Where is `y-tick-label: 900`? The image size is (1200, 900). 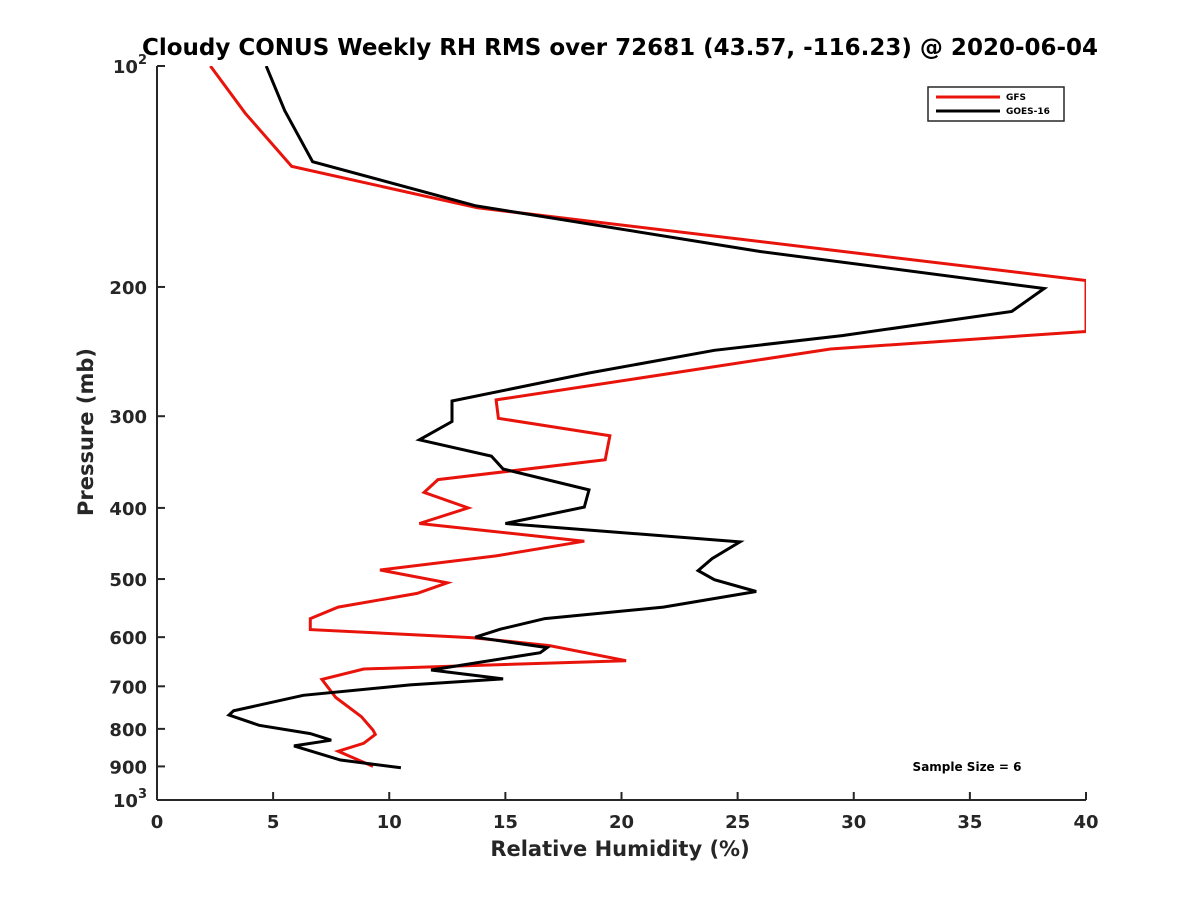 y-tick-label: 900 is located at coordinates (128, 767).